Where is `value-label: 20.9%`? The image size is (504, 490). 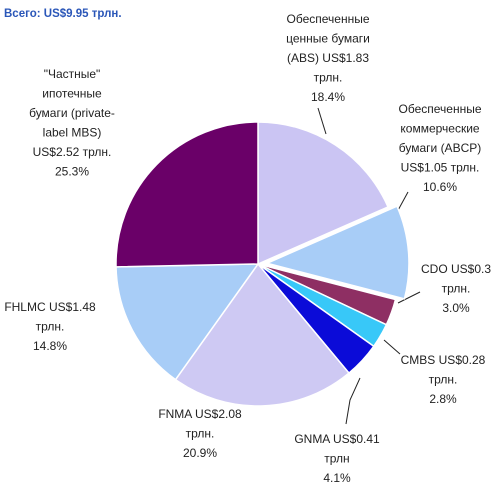 value-label: 20.9% is located at coordinates (200, 453).